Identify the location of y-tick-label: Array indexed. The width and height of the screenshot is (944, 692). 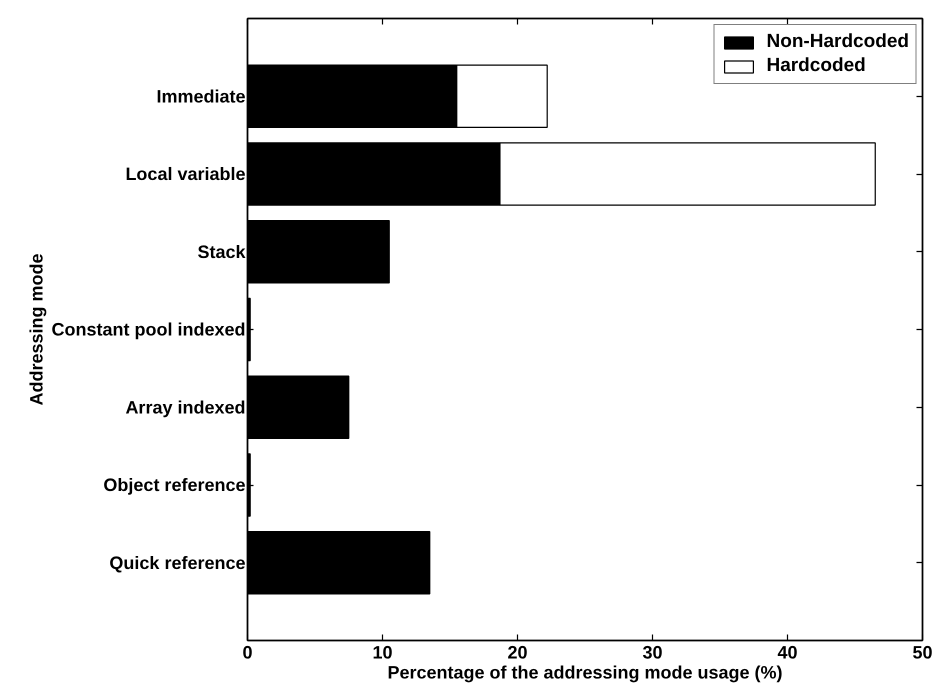
(185, 407).